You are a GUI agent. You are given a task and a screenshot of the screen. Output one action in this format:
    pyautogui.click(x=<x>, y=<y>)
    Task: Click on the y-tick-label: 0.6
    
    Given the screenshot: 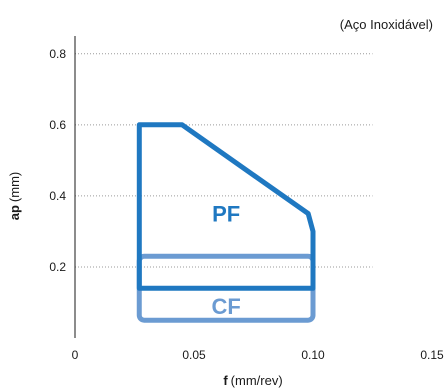 What is the action you would take?
    pyautogui.click(x=57, y=125)
    